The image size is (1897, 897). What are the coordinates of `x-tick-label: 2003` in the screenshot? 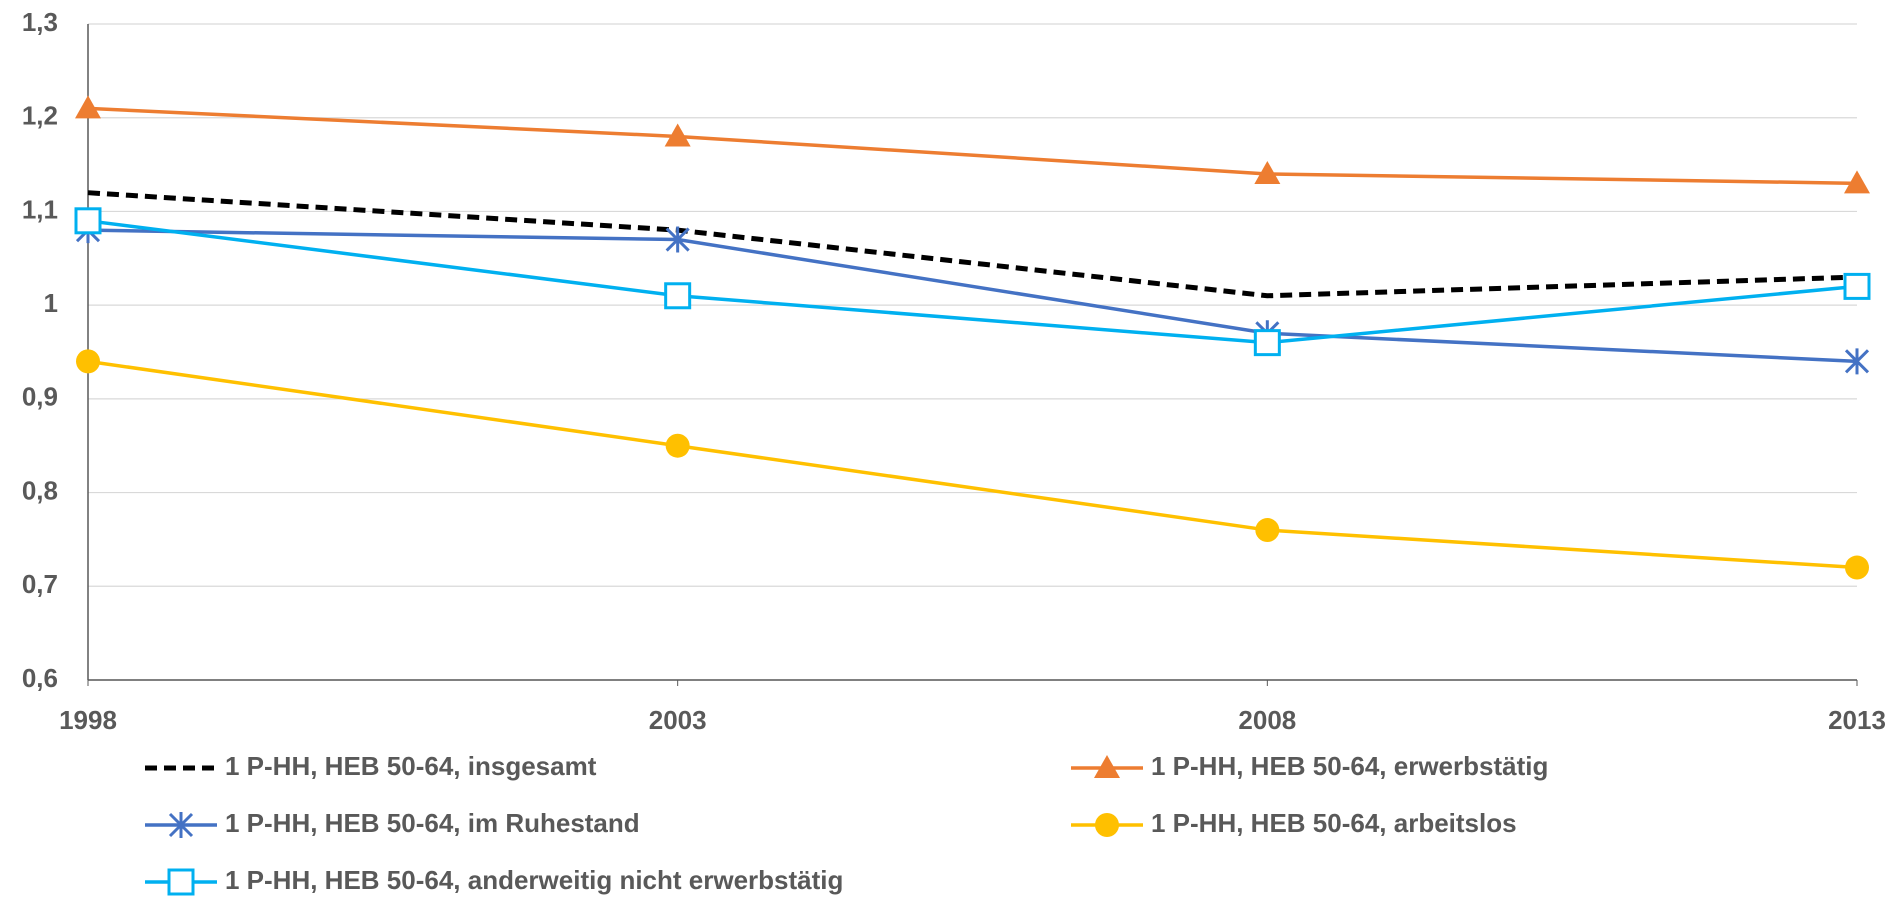 It's located at (678, 720).